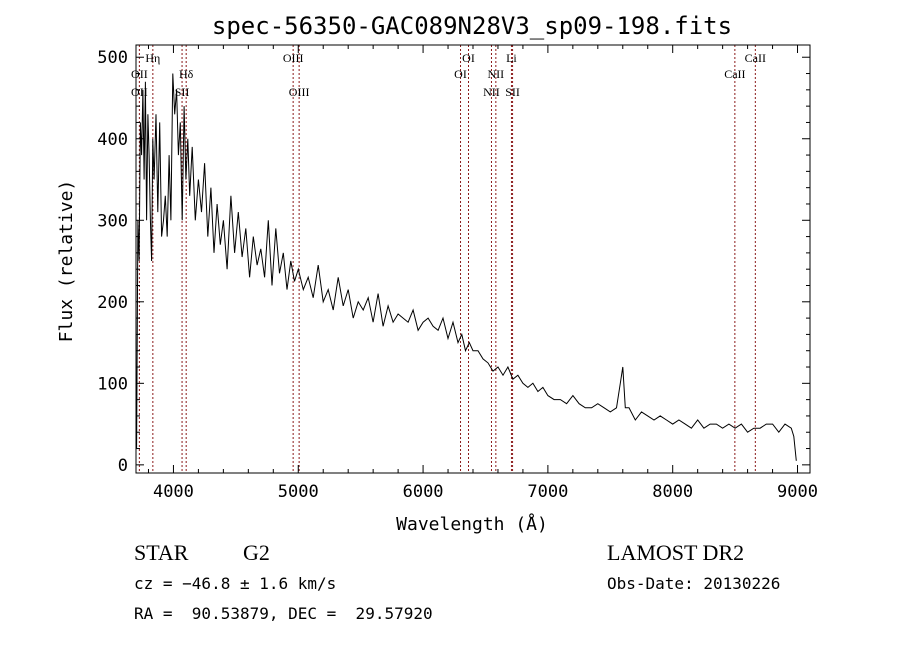  Describe the element at coordinates (472, 524) in the screenshot. I see `x-axis-label: Wavelength (Å)` at that location.